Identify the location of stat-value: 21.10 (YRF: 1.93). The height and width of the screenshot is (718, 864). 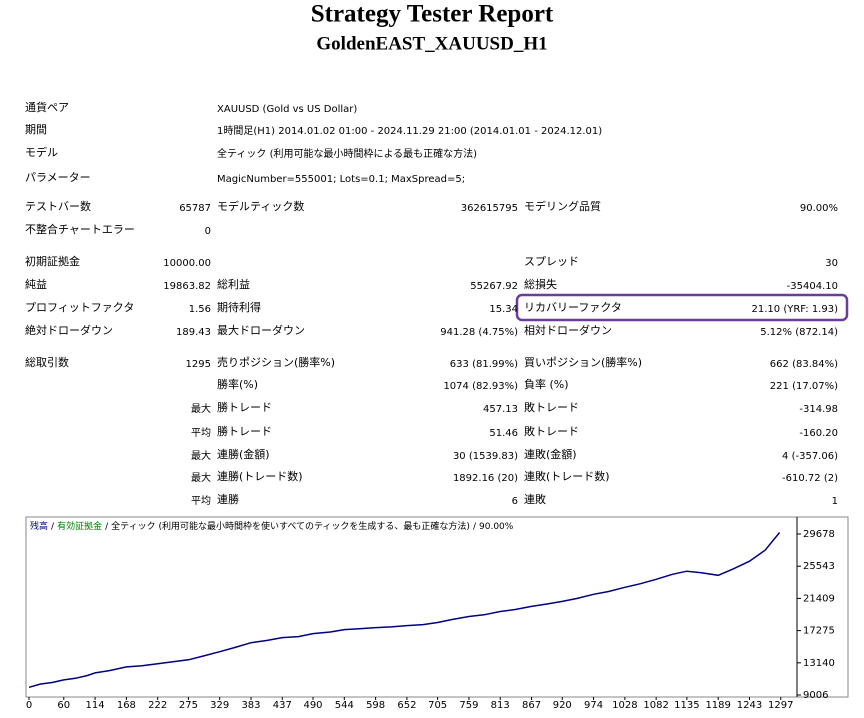
(795, 309).